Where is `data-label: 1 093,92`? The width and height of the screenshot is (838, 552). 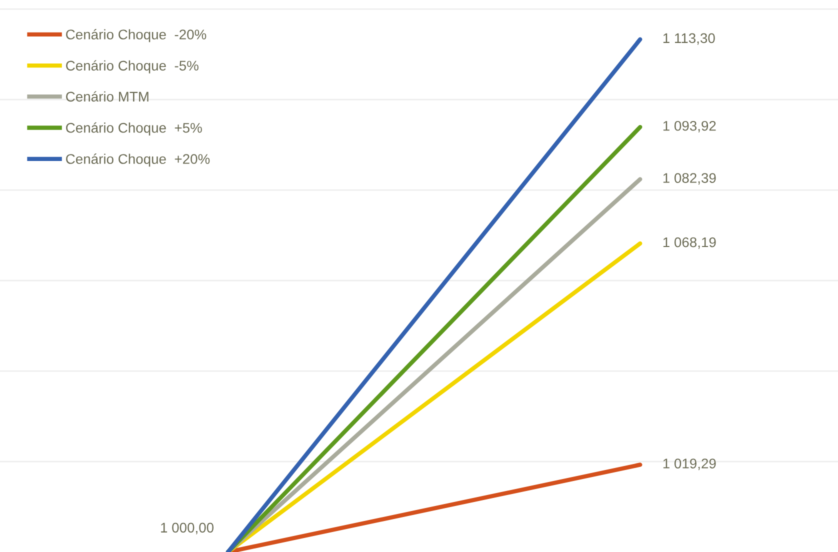
data-label: 1 093,92 is located at coordinates (689, 126).